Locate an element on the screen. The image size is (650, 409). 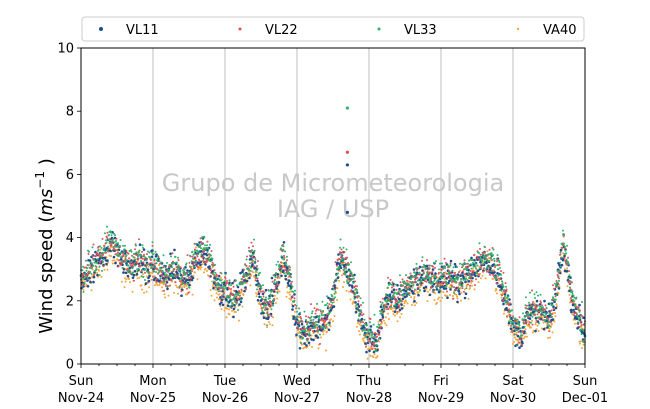
x-tick-label-day-3: Wed is located at coordinates (297, 381).